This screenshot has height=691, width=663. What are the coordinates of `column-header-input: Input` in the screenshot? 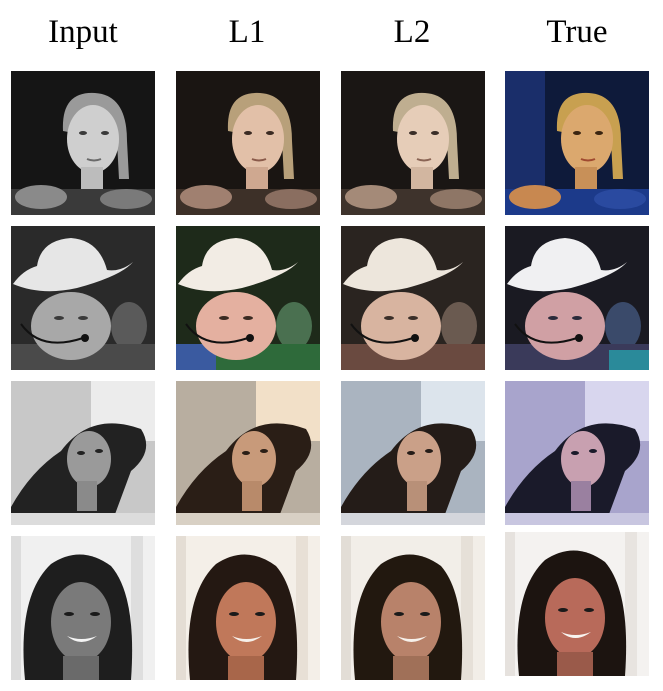 It's located at (83, 32).